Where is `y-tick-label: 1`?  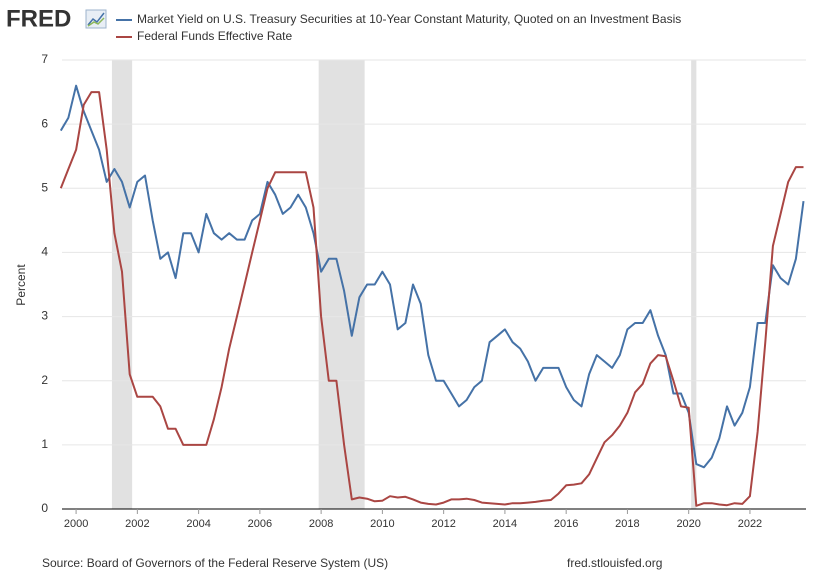
y-tick-label: 1 is located at coordinates (44, 444).